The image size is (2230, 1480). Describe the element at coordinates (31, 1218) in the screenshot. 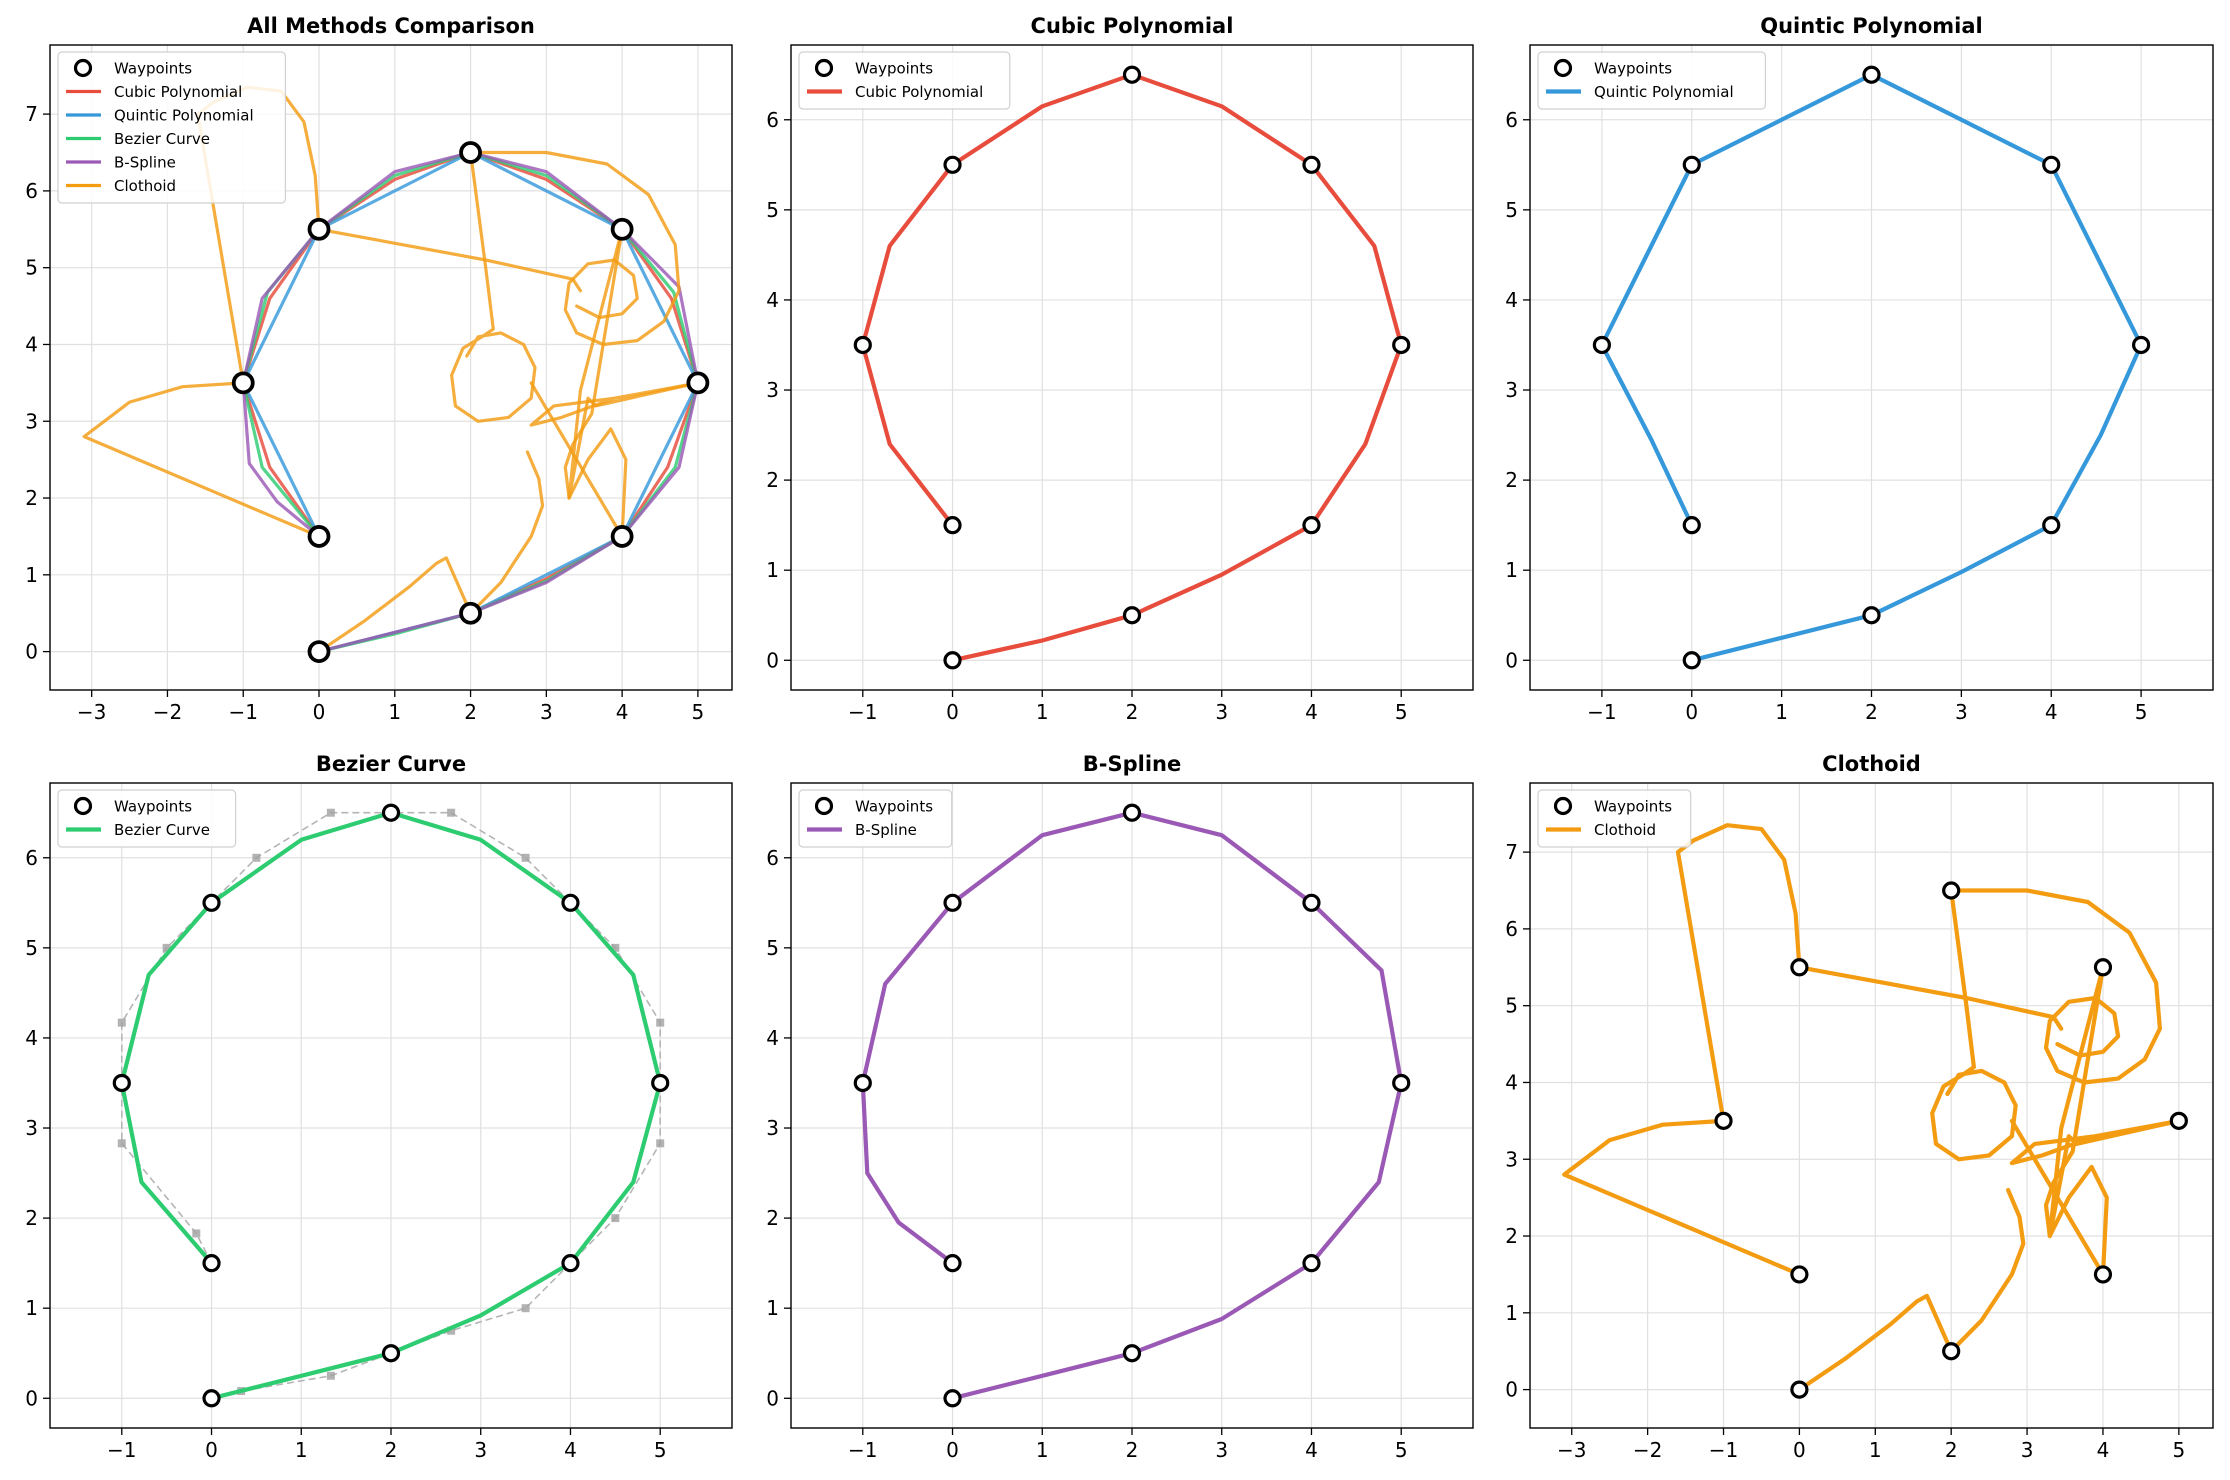

I see `y-tick-label: 2` at that location.